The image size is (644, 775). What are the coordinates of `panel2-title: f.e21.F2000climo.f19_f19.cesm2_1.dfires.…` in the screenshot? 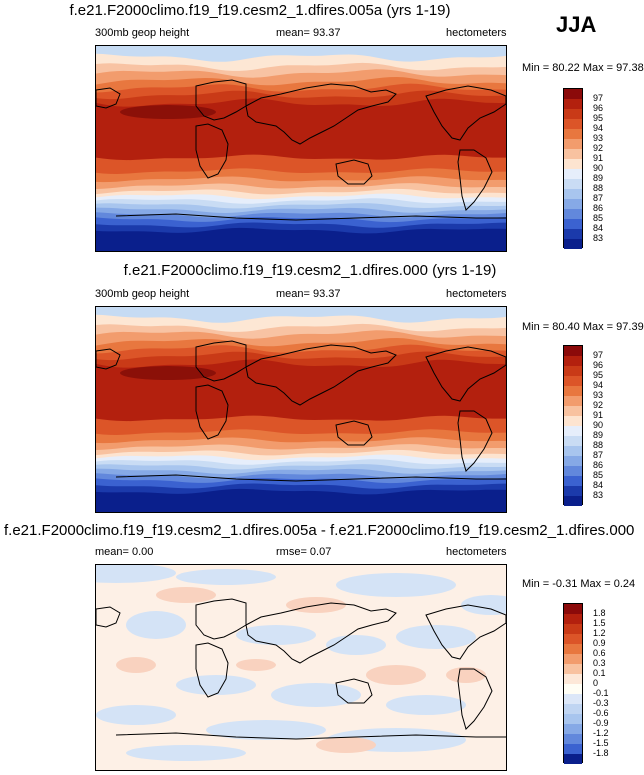 It's located at (310, 270).